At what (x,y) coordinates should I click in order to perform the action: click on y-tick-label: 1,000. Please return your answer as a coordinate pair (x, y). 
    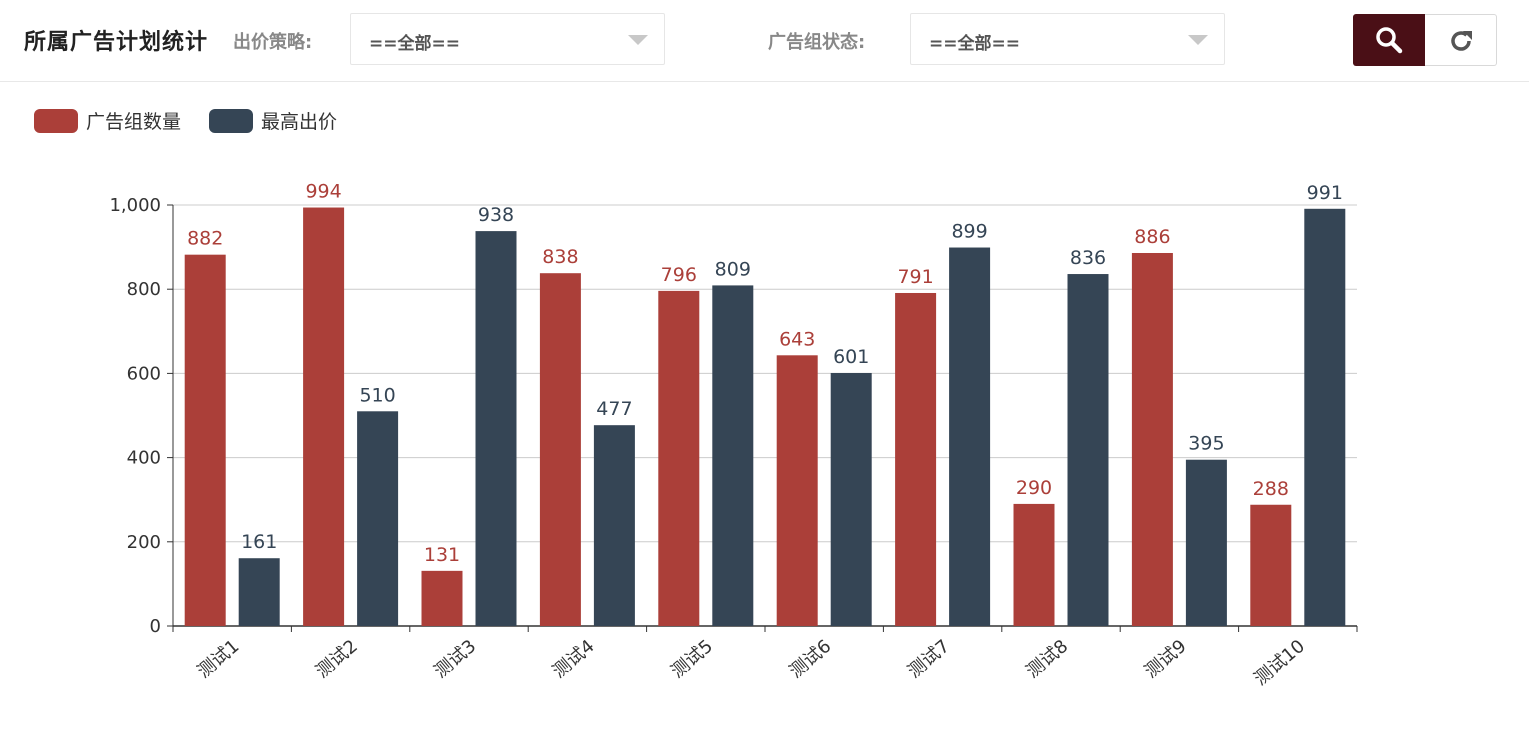
    Looking at the image, I should click on (135, 205).